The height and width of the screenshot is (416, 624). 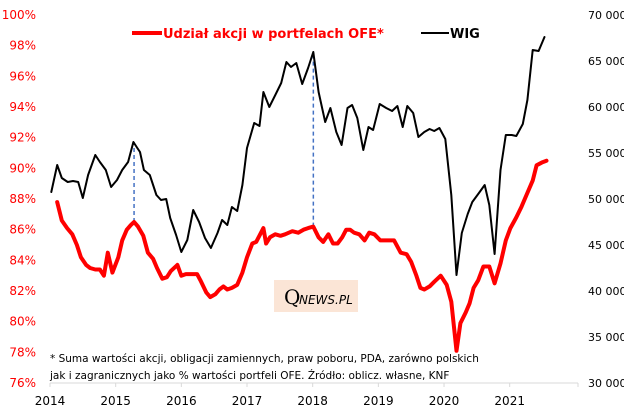 I want to click on x-tick-label: 2014, so click(x=50, y=401).